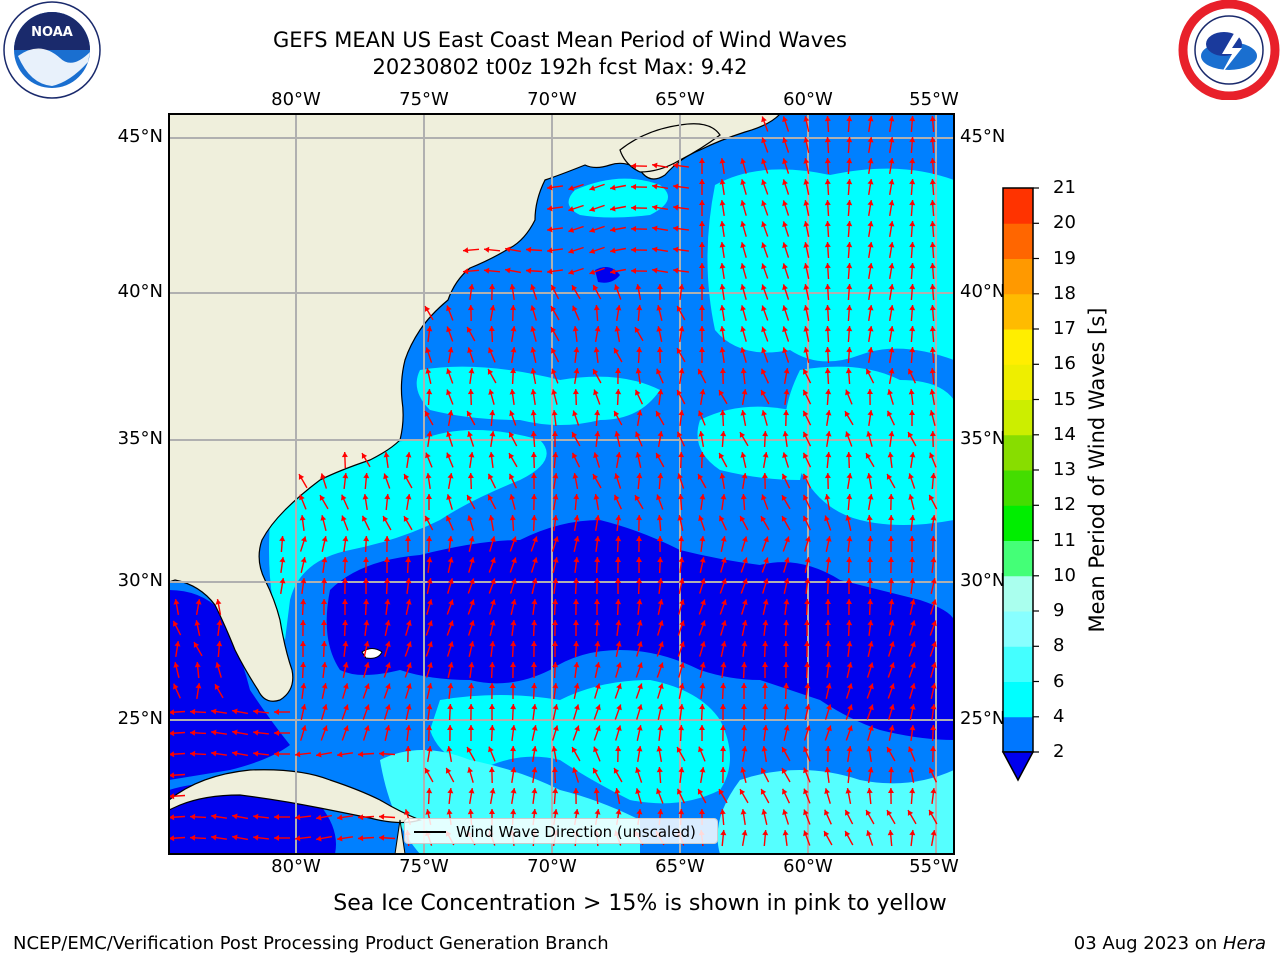 The image size is (1280, 960). I want to click on ocean-period-4-6-east, so click(869, 445).